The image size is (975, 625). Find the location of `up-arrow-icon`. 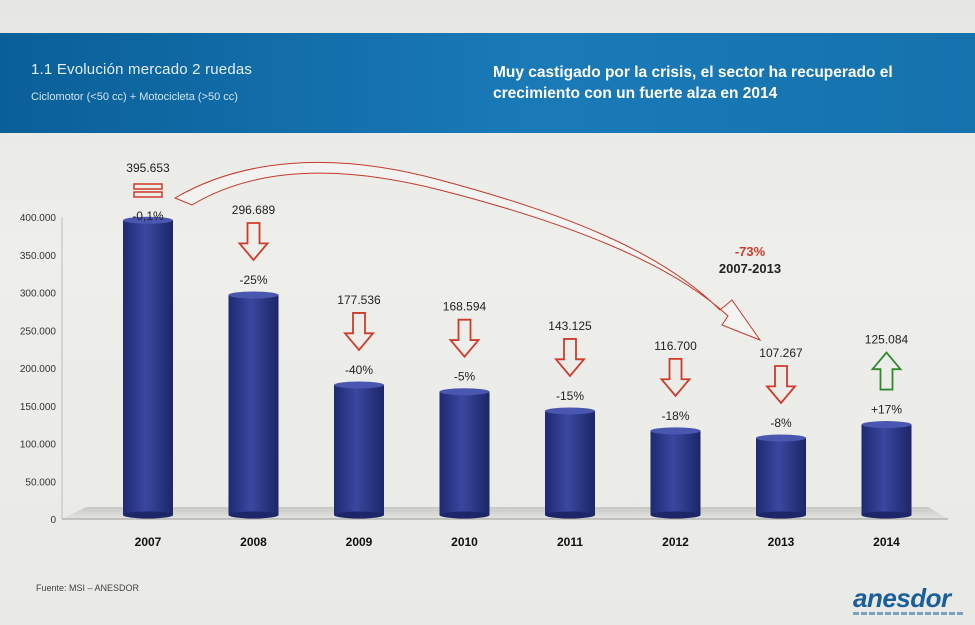

up-arrow-icon is located at coordinates (886, 371).